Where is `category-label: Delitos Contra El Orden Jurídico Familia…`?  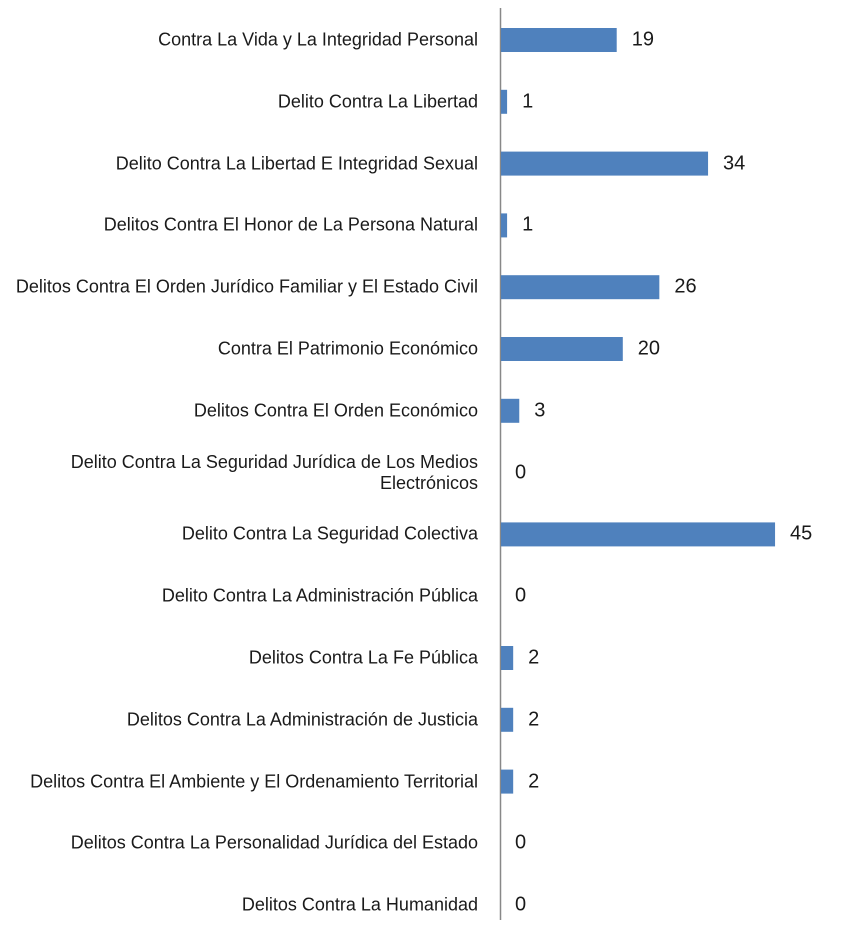
category-label: Delitos Contra El Orden Jurídico Familia… is located at coordinates (246, 286).